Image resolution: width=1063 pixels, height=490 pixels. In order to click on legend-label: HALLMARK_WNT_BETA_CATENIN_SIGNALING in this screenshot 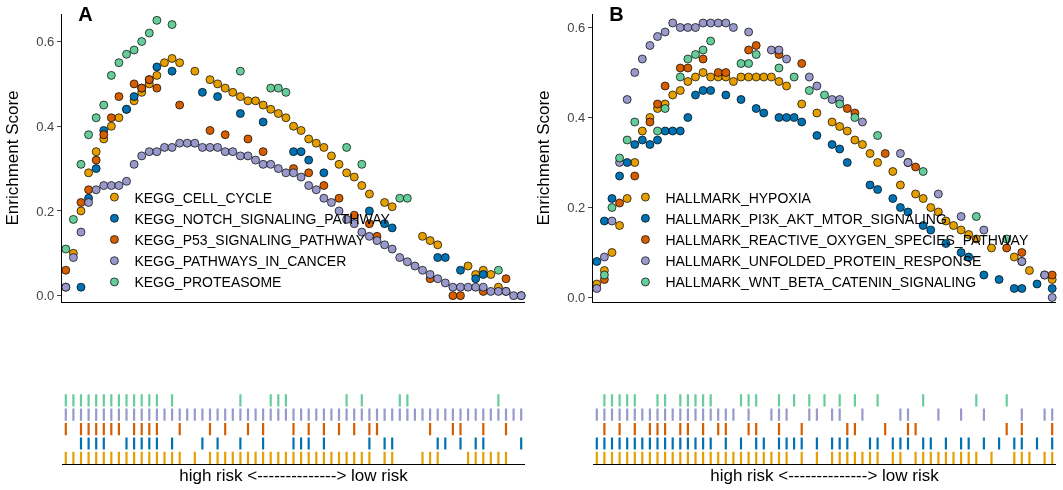, I will do `click(821, 282)`.